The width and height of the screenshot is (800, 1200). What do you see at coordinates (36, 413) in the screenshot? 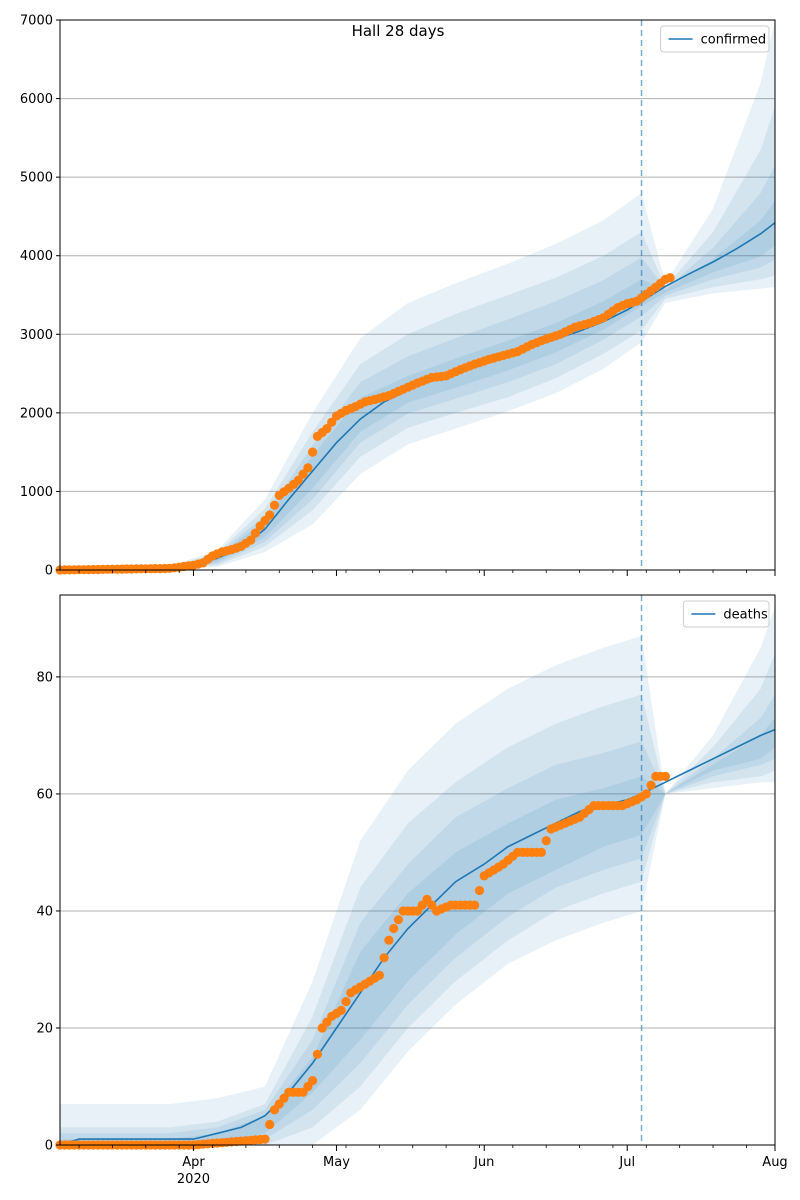
I see `y-tick-label: 2000` at bounding box center [36, 413].